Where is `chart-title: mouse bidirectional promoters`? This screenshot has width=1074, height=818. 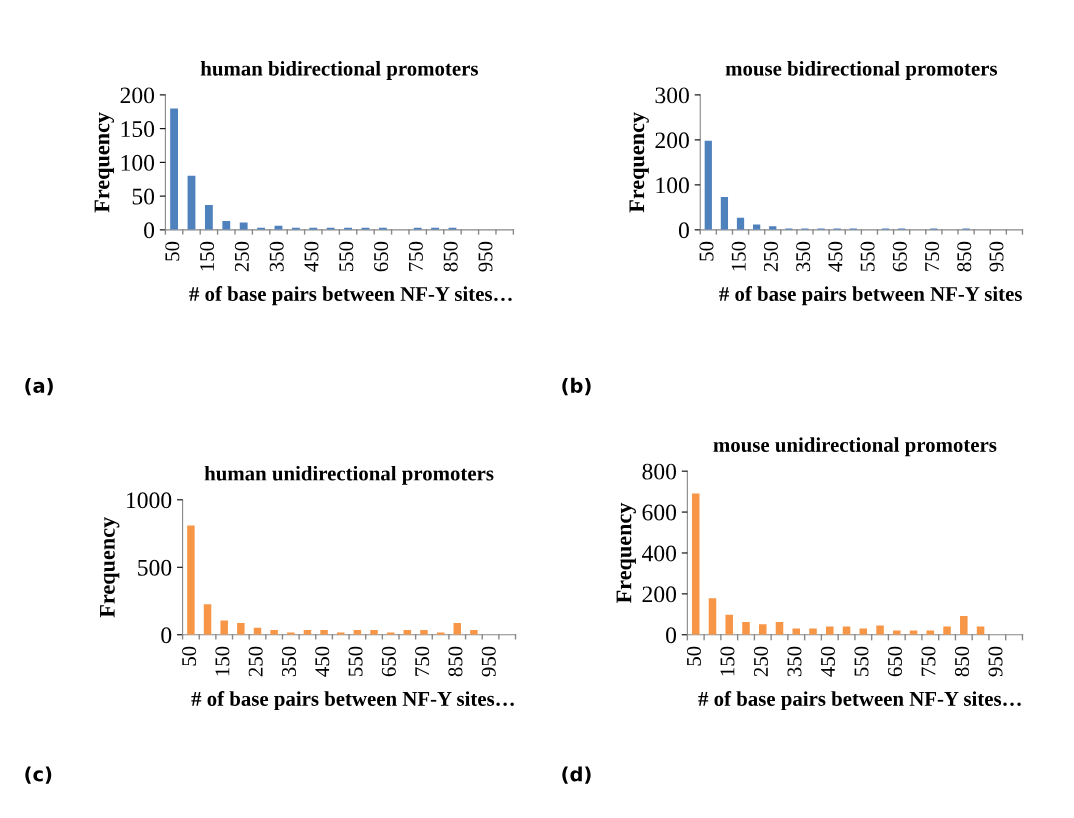 chart-title: mouse bidirectional promoters is located at coordinates (861, 70).